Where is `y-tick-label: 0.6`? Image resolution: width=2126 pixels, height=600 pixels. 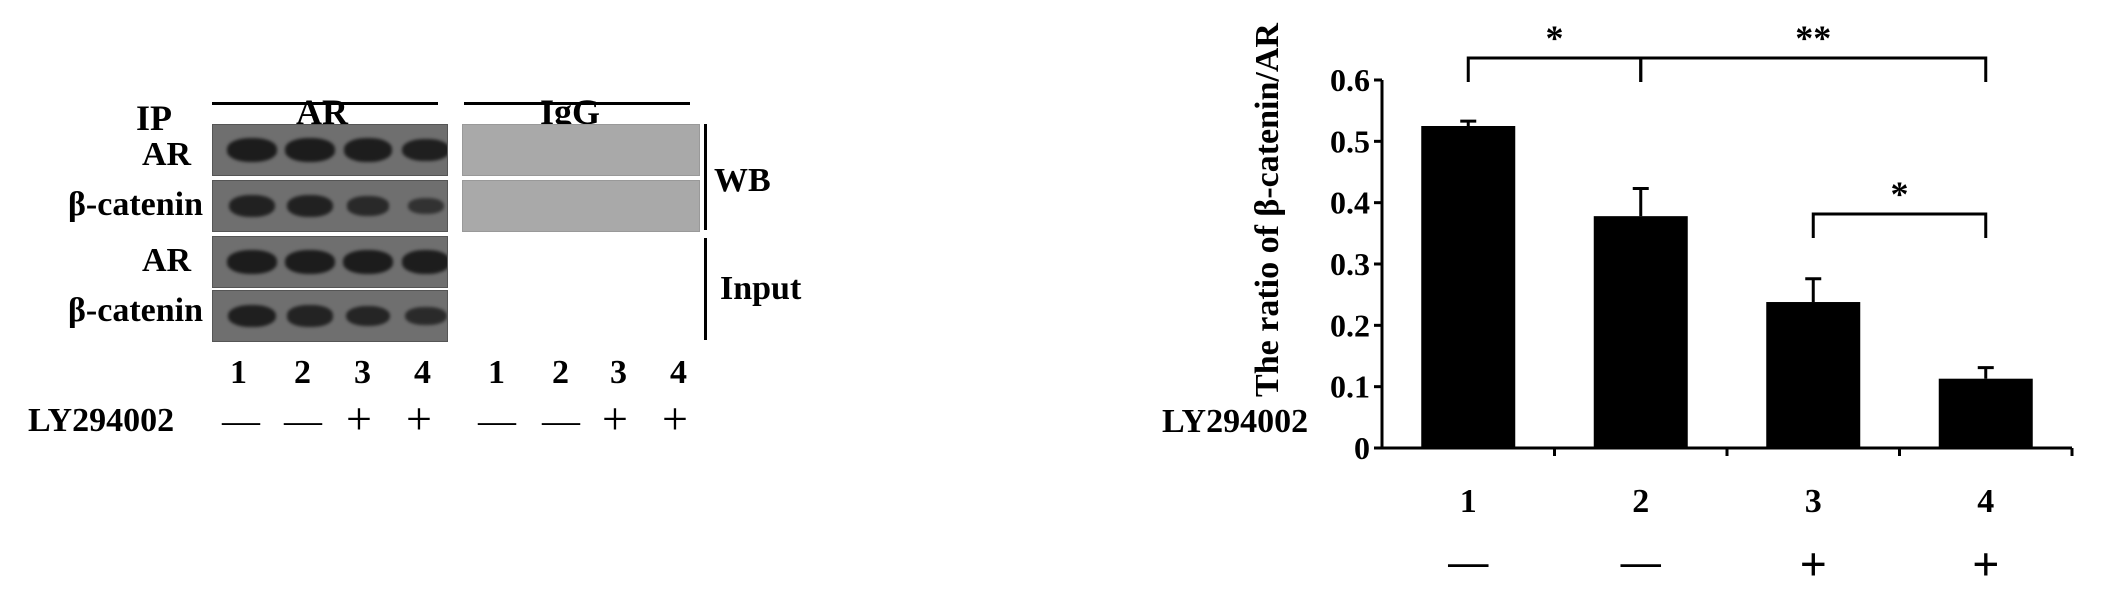
y-tick-label: 0.6 is located at coordinates (1350, 80).